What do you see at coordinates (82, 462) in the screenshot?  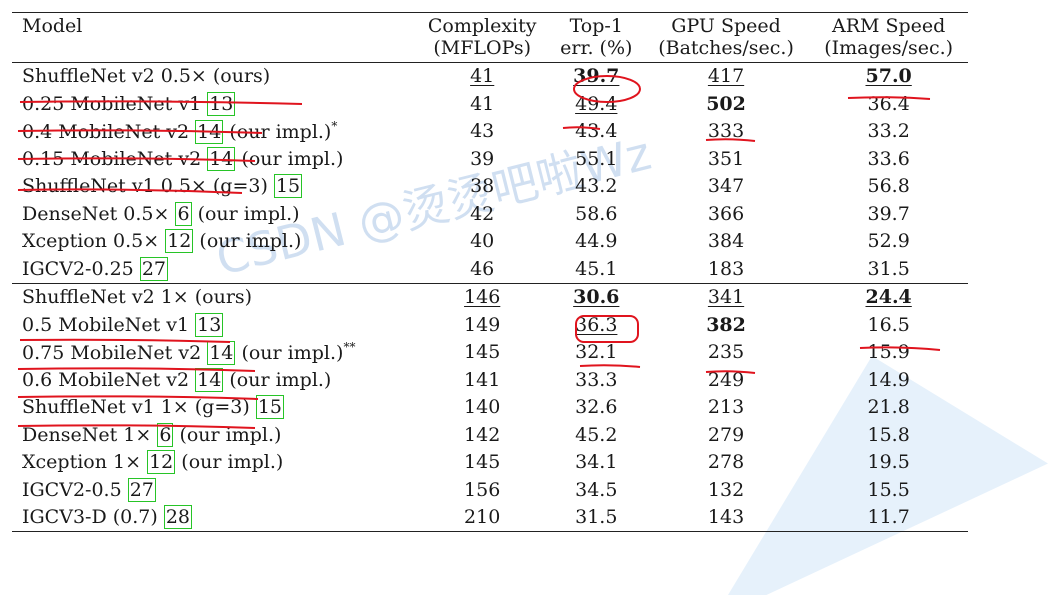 I see `model-name: Xception 1×` at bounding box center [82, 462].